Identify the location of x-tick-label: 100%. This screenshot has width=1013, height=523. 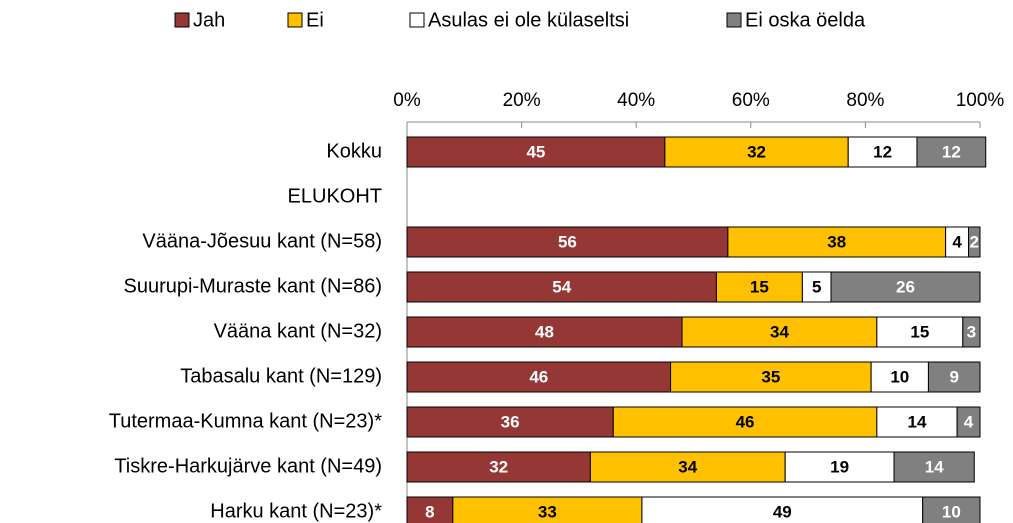
(980, 100).